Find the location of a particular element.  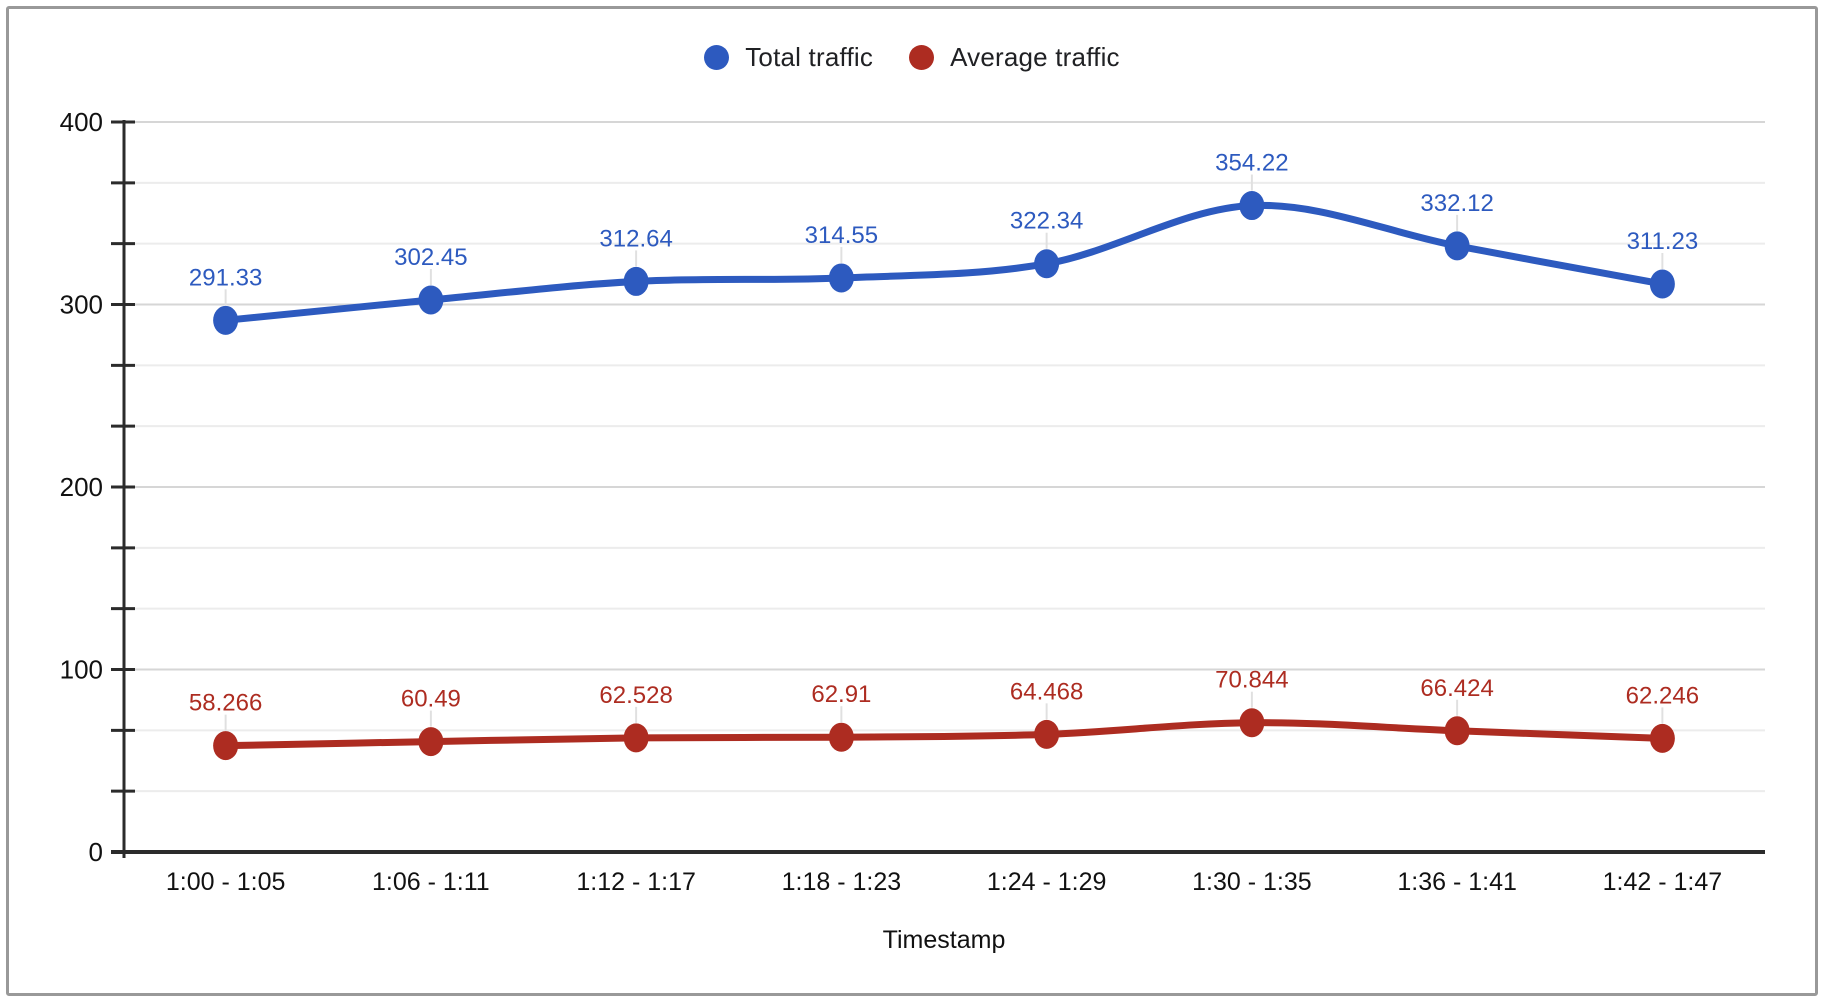

data-label: 64.468 is located at coordinates (1046, 691).